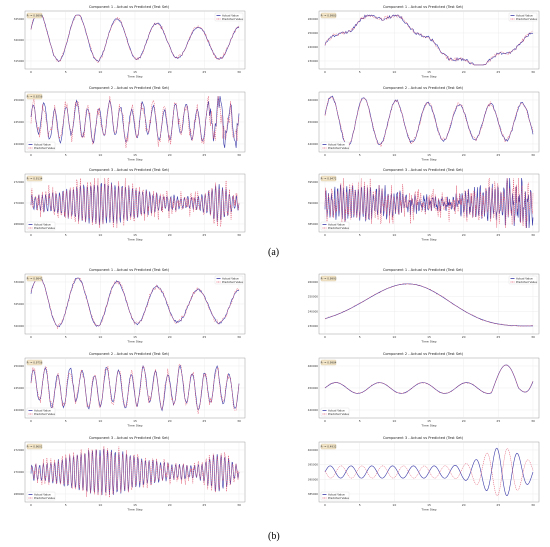 This screenshot has width=550, height=547. What do you see at coordinates (313, 203) in the screenshot?
I see `y-tick-label: 390000` at bounding box center [313, 203].